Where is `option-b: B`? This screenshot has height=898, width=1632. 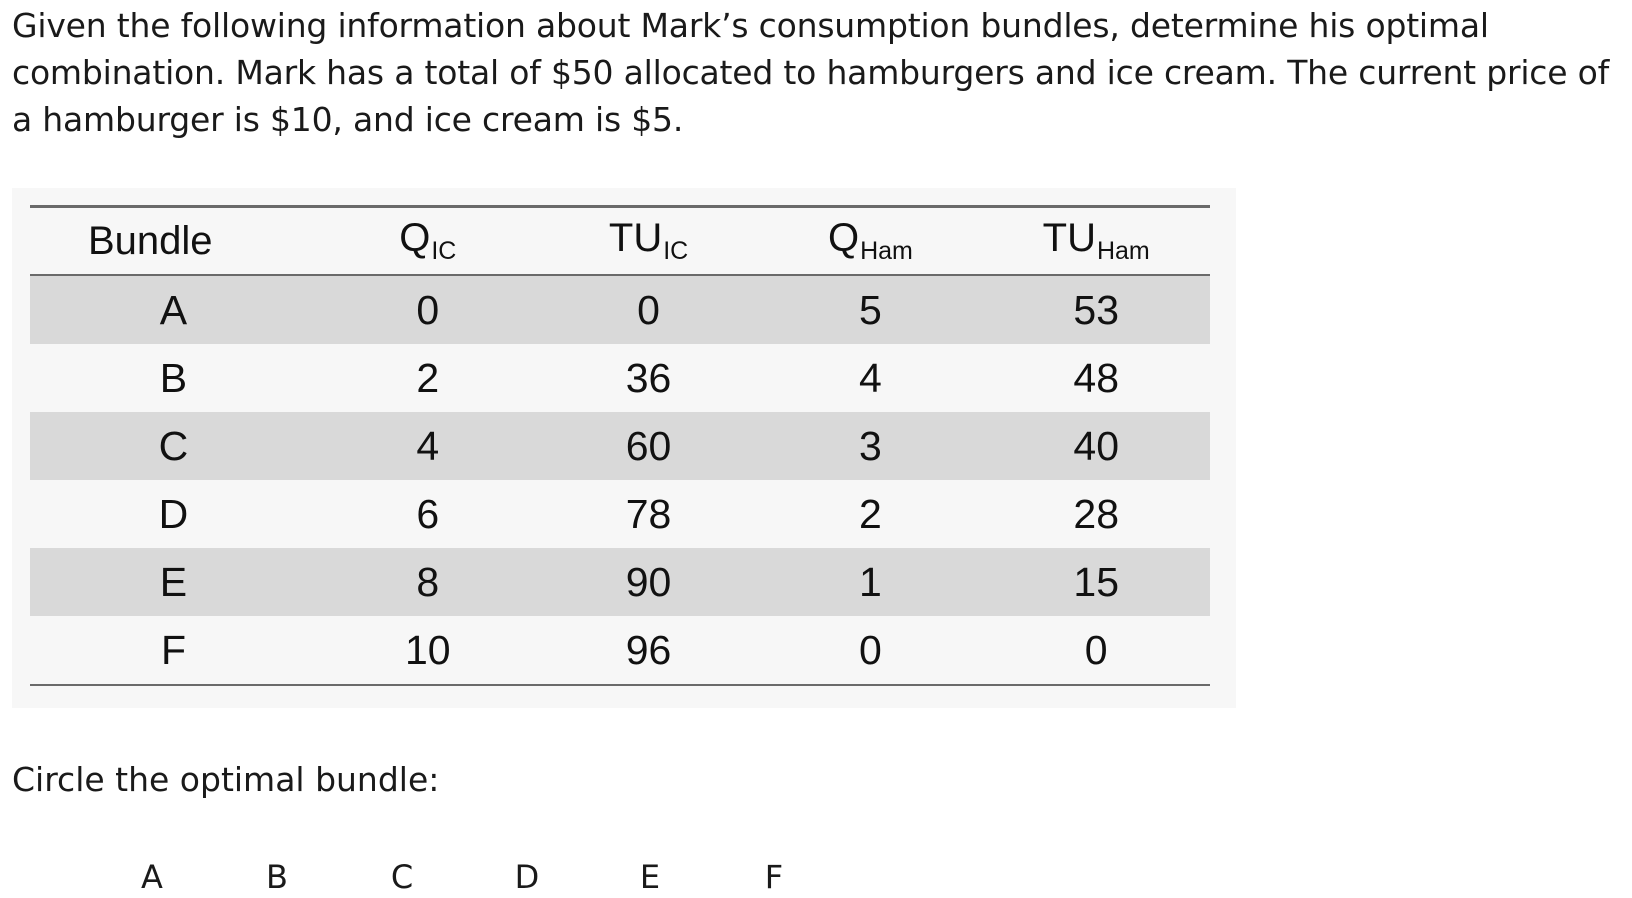 option-b: B is located at coordinates (277, 877).